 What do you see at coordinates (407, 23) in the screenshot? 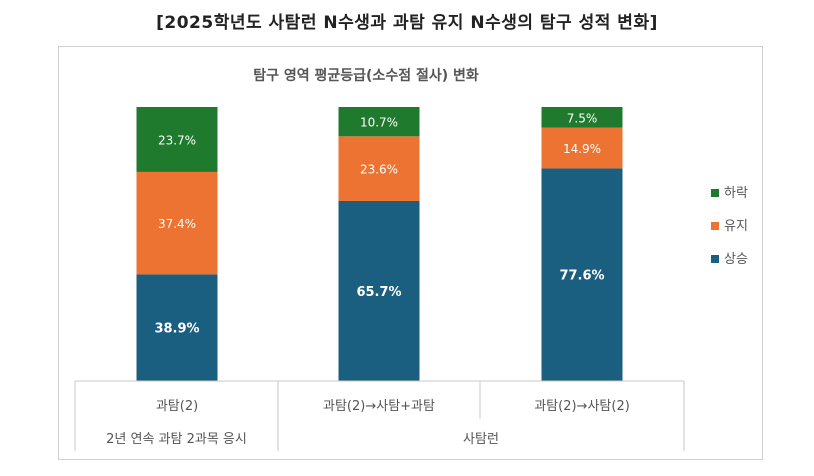
I see `page-title: [2025학년도 사탐런 N수생과 과탐 유지 N수생의 탐구 성적 변화]` at bounding box center [407, 23].